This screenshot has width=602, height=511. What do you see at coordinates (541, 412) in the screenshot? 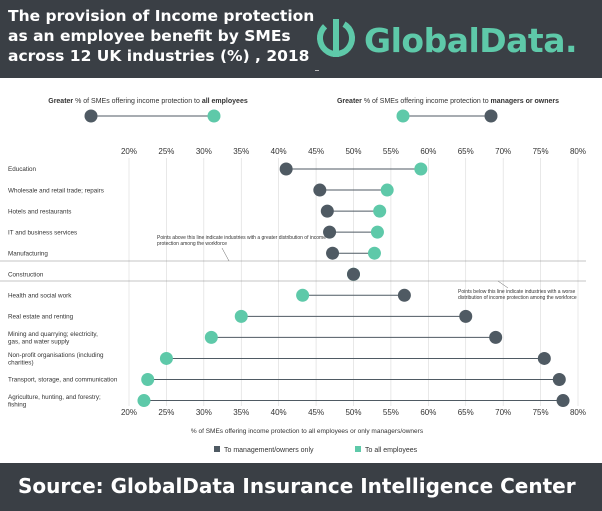
I see `x-tick-bottom-11: 75%` at bounding box center [541, 412].